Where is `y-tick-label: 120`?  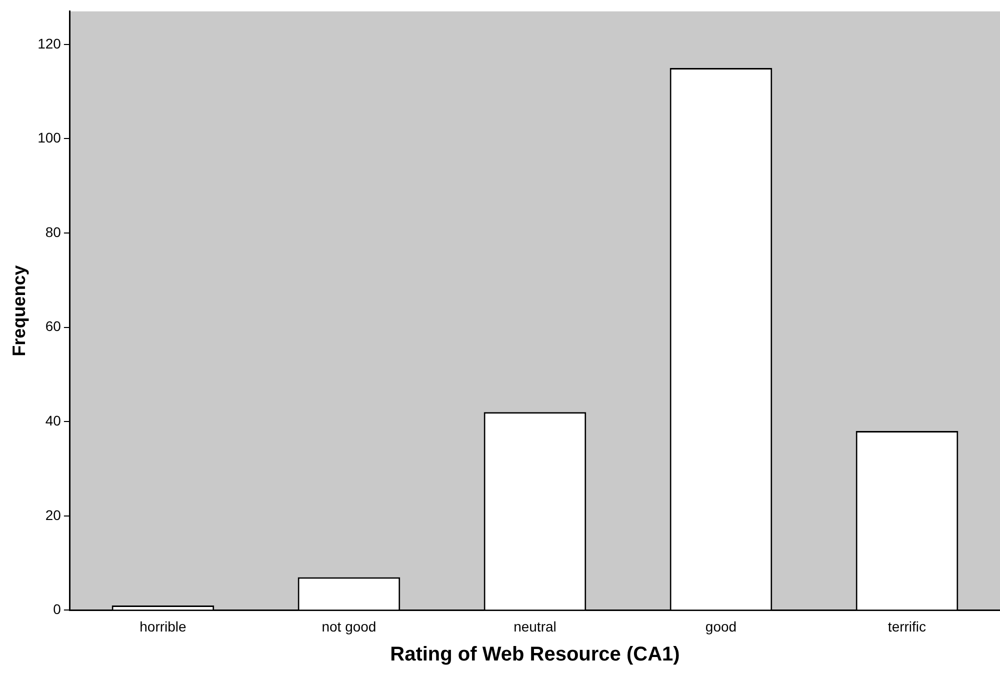 y-tick-label: 120 is located at coordinates (50, 43).